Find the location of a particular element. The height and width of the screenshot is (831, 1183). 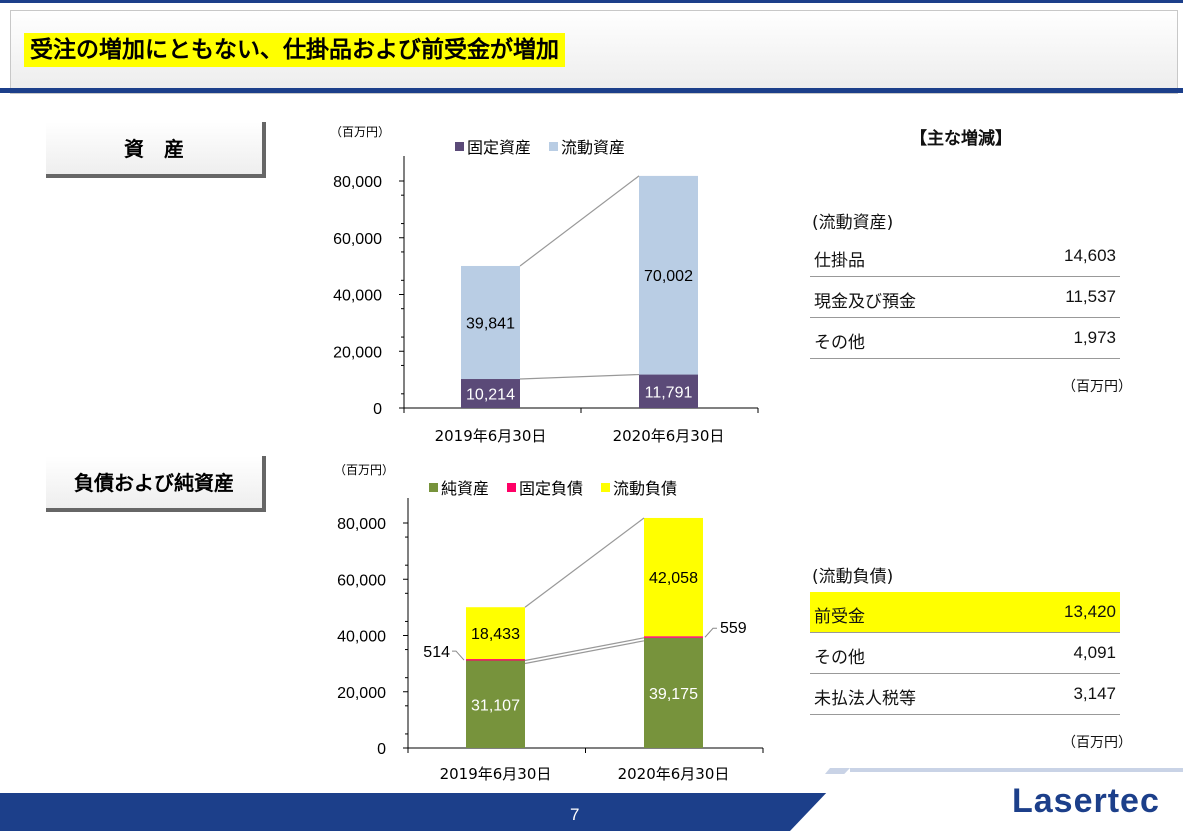

liab-change-table: 前受金 13,420 その他 4,091 未払法人税等 3,147 is located at coordinates (965, 653).